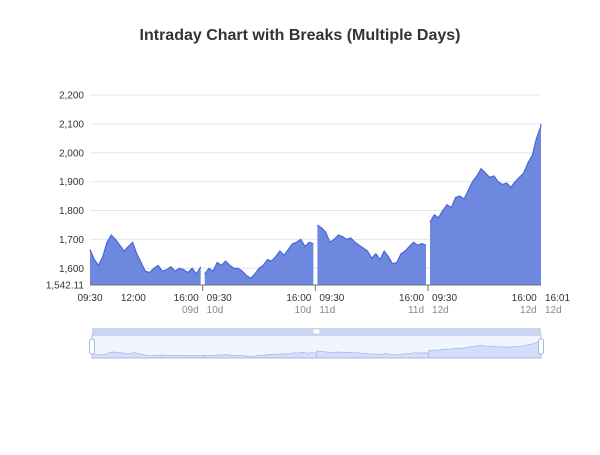 This screenshot has height=455, width=600. Describe the element at coordinates (71, 124) in the screenshot. I see `y-tick-label: 2,100` at that location.